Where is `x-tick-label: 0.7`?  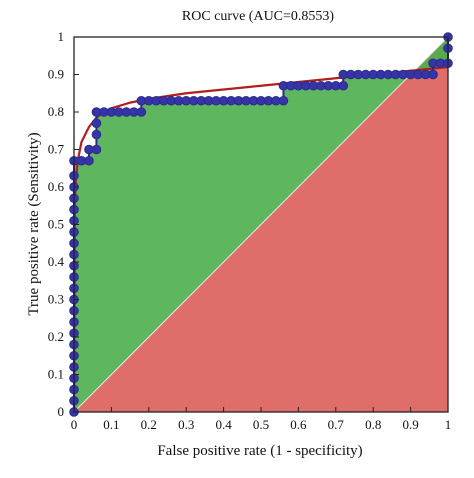 x-tick-label: 0.7 is located at coordinates (336, 424).